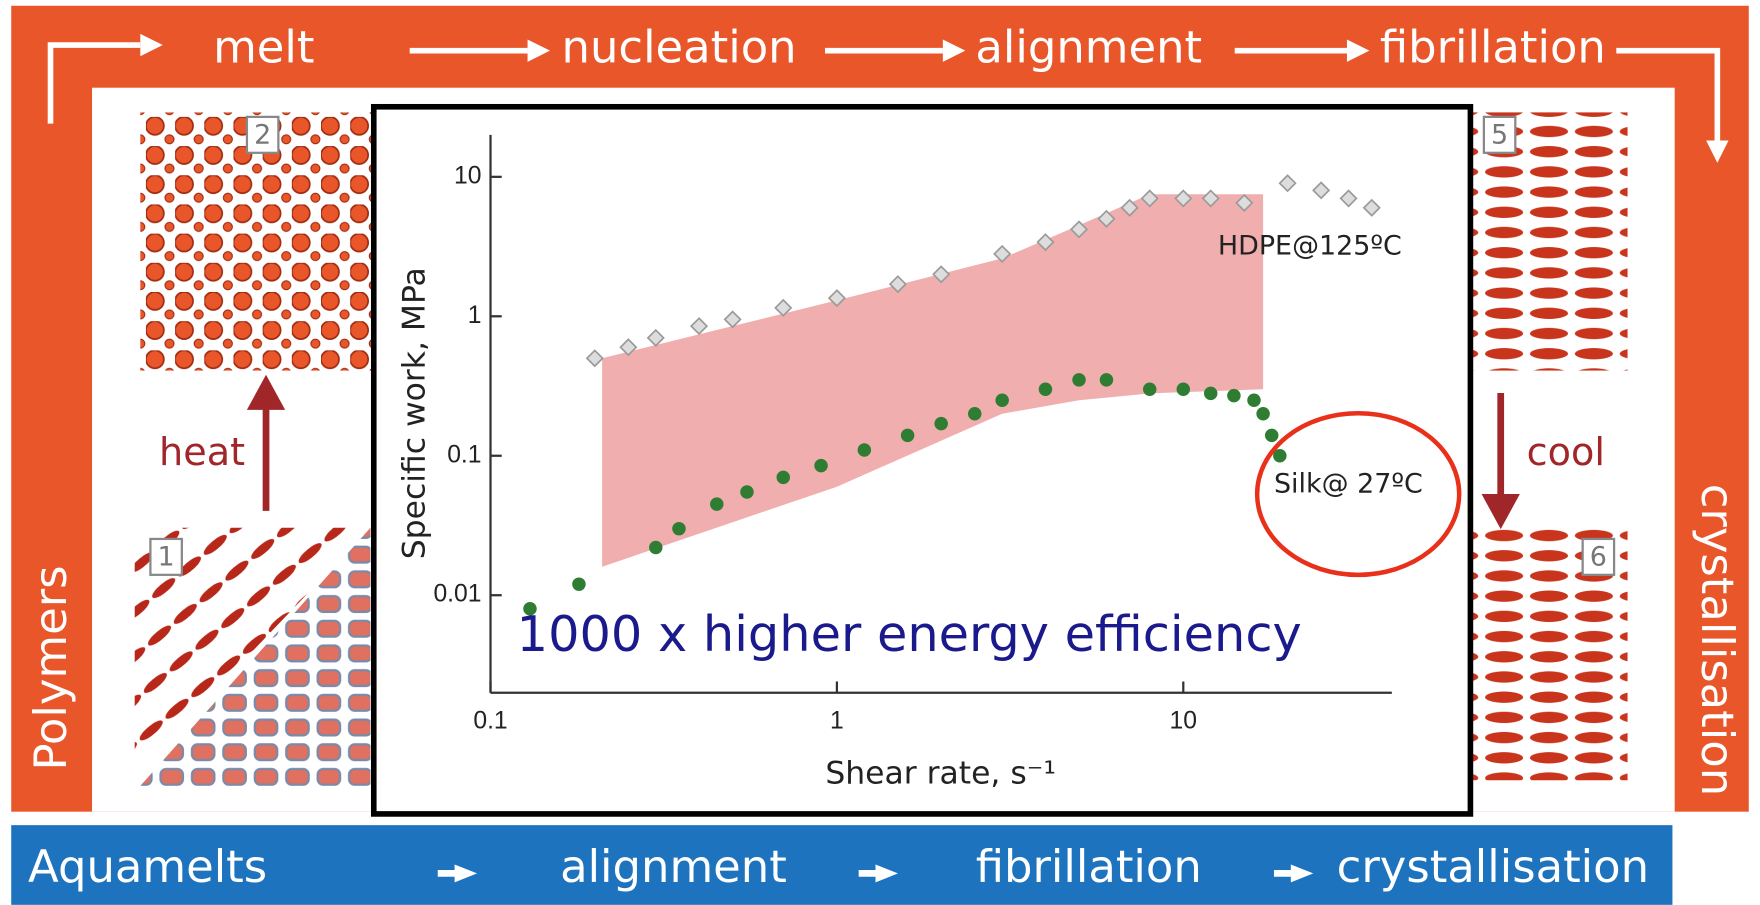  Describe the element at coordinates (1348, 484) in the screenshot. I see `series-label: Silk@ 27ºC` at that location.